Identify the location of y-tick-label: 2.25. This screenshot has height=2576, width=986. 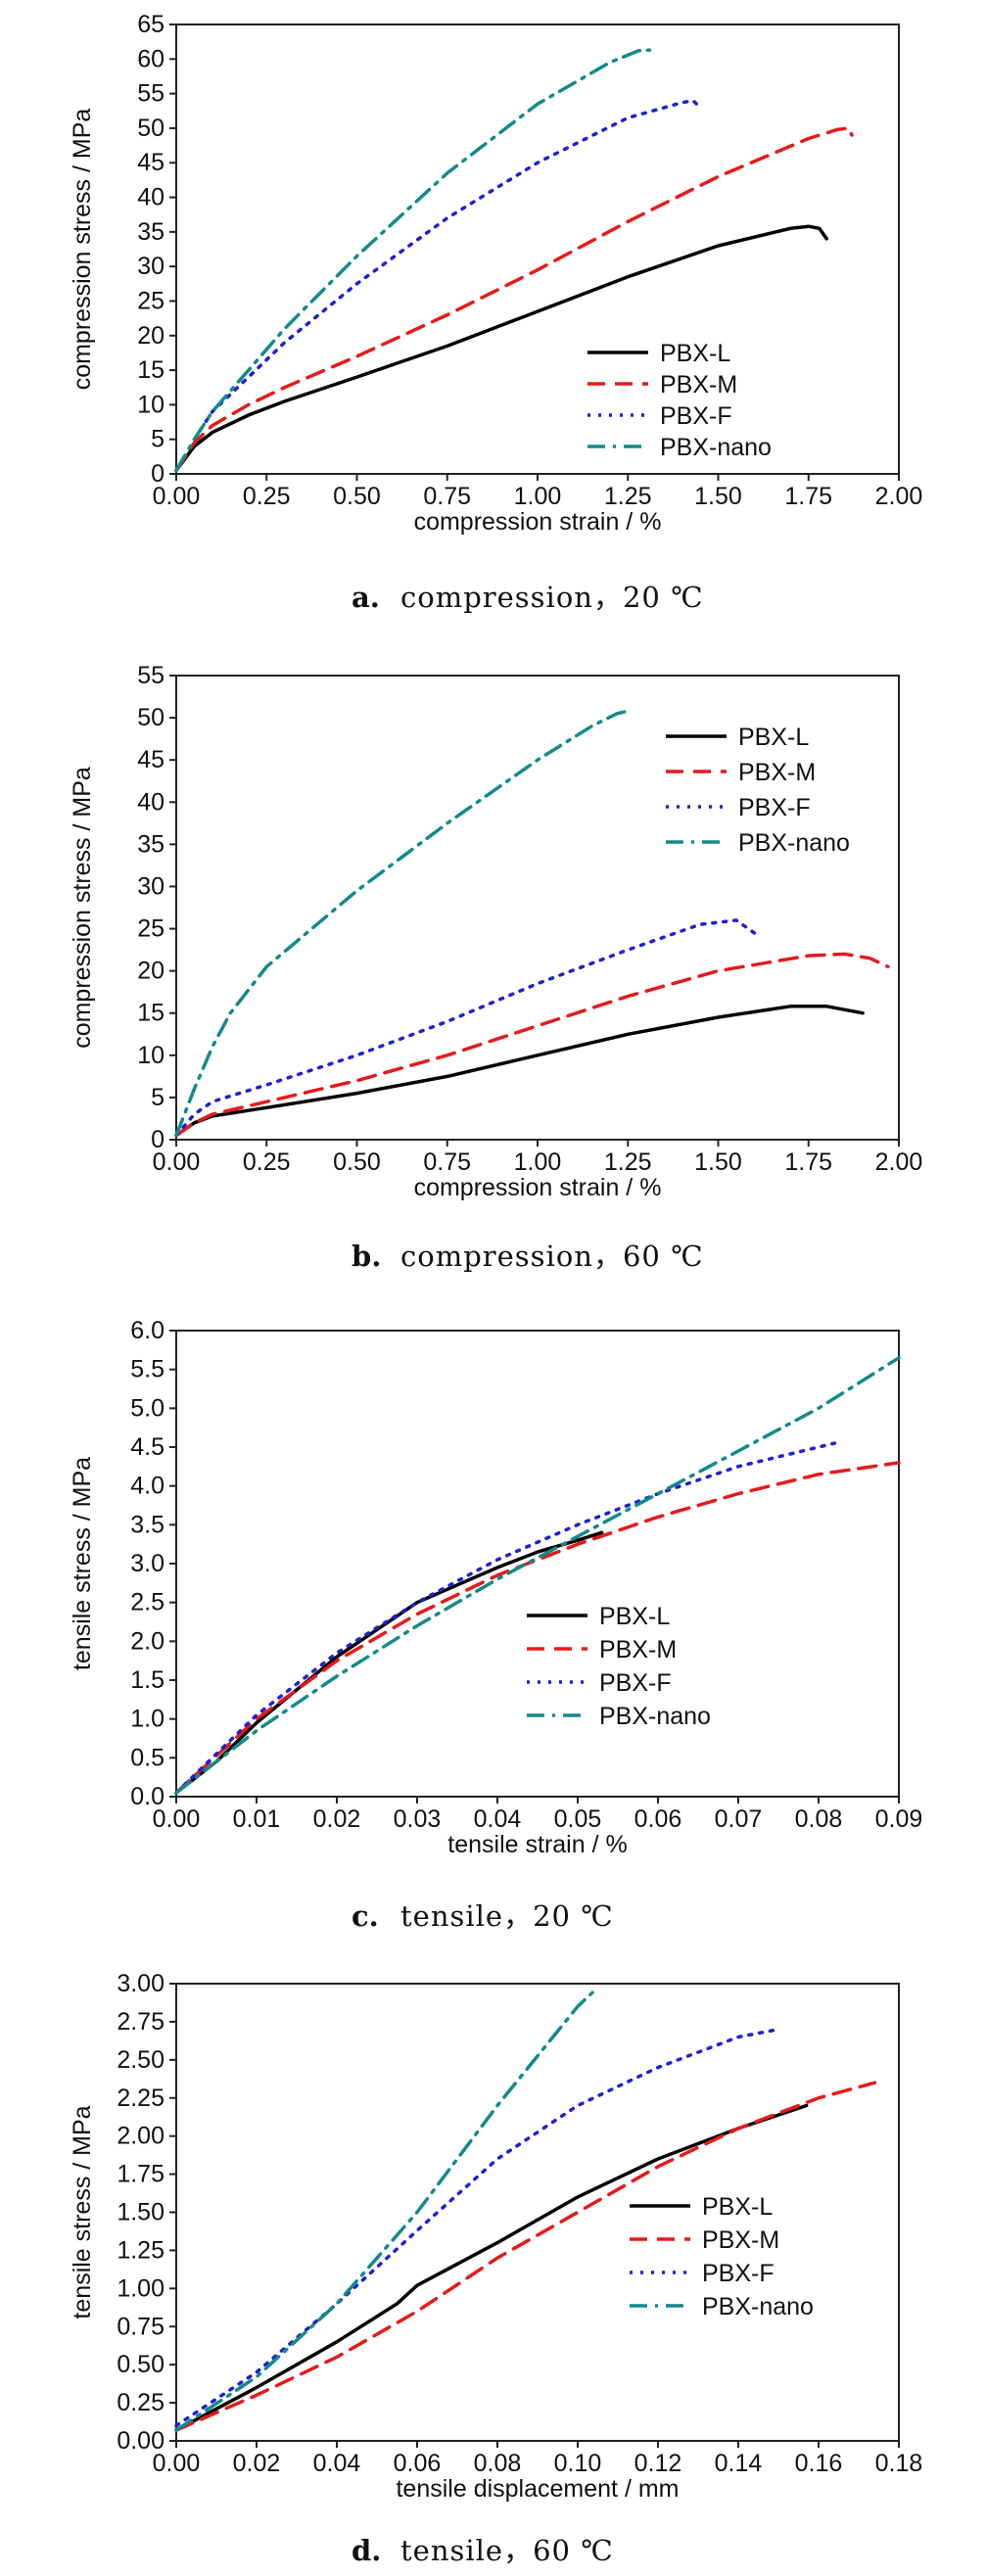
(140, 2098).